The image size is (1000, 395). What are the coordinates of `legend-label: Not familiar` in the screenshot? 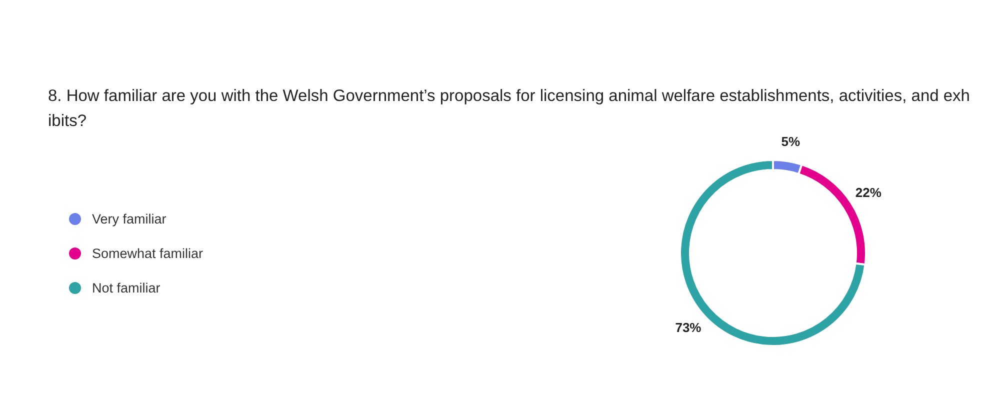 It's located at (126, 288).